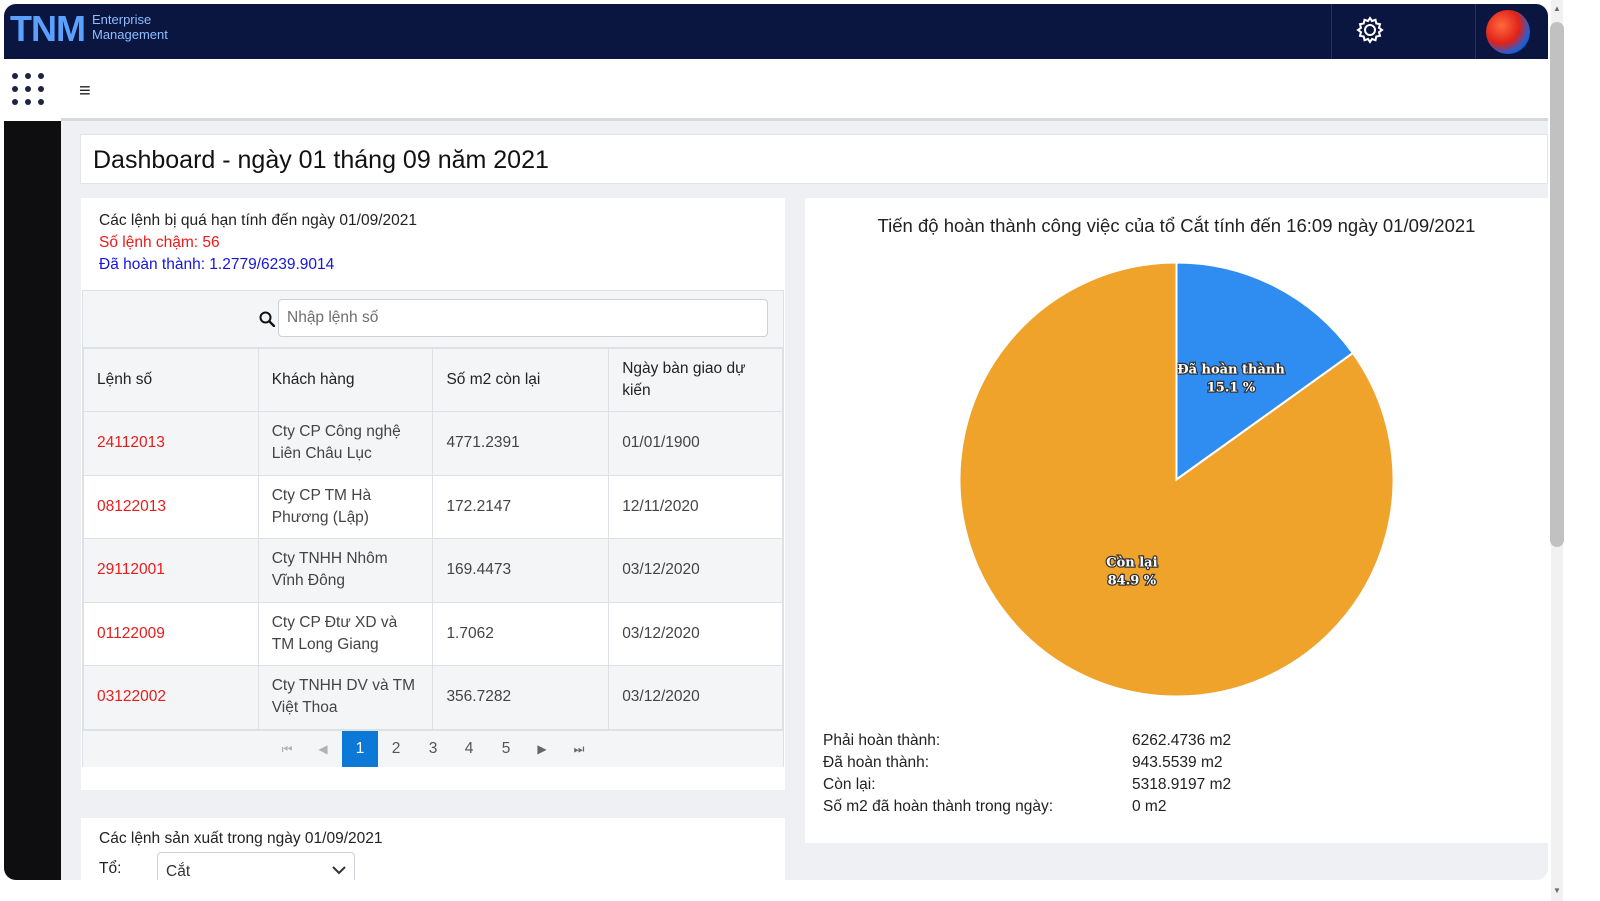  Describe the element at coordinates (287, 749) in the screenshot. I see `first-page-button: ⏮` at that location.